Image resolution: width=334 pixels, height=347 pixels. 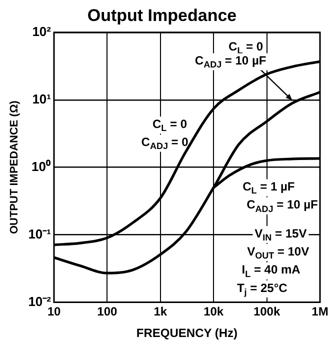 I want to click on x-tick-label: 1k, so click(x=161, y=311).